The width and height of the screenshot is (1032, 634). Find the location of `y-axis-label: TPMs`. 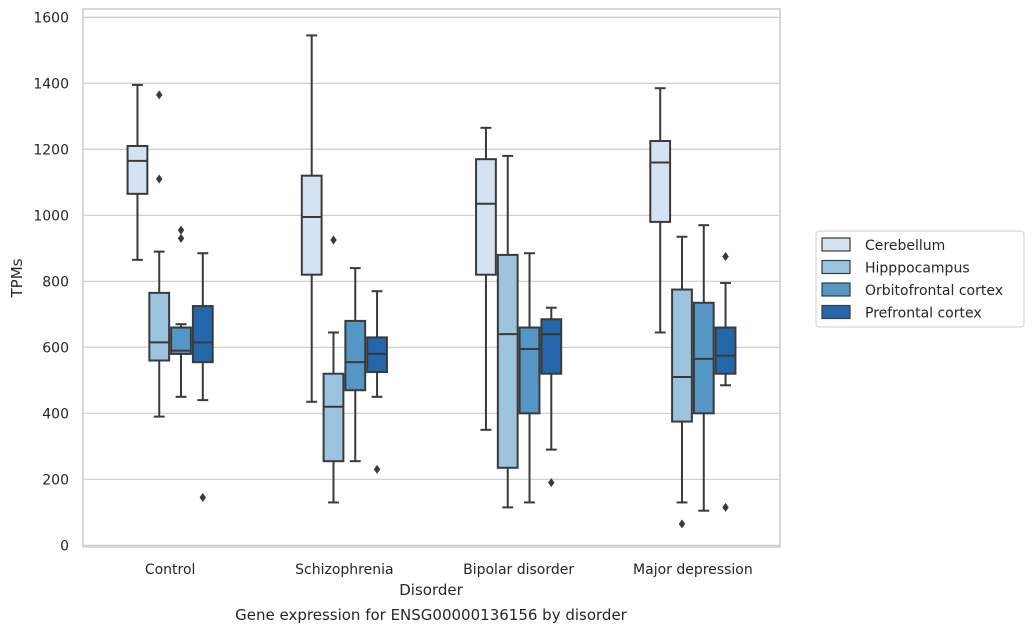

y-axis-label: TPMs is located at coordinates (17, 278).